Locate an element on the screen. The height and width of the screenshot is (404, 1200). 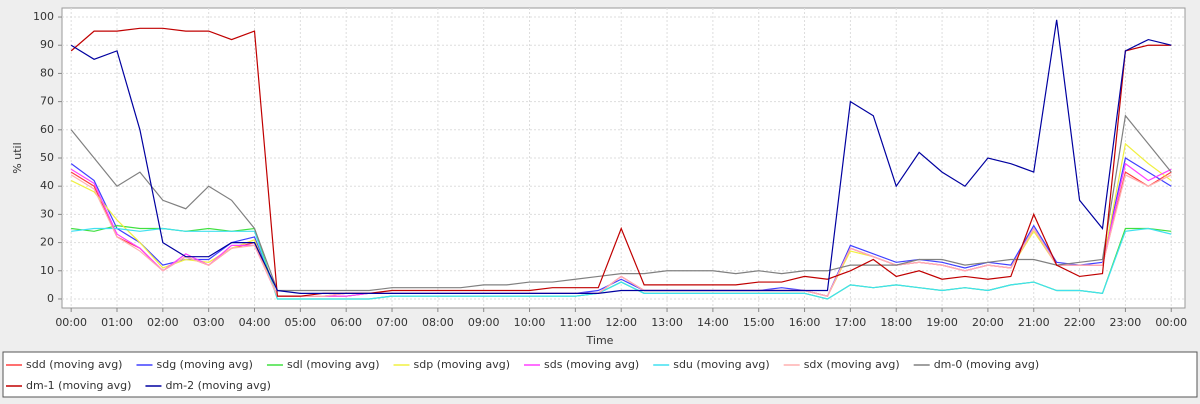
x-tick-label: 23:00 is located at coordinates (1126, 322).